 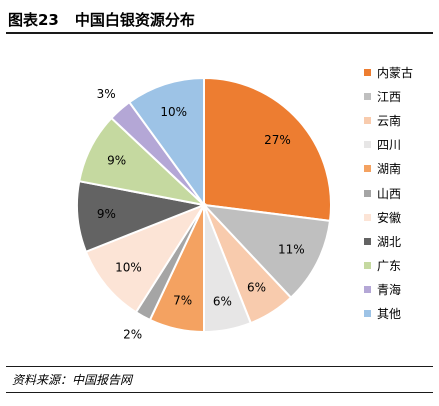 I want to click on legend-label-7: 湖北, so click(x=389, y=241).